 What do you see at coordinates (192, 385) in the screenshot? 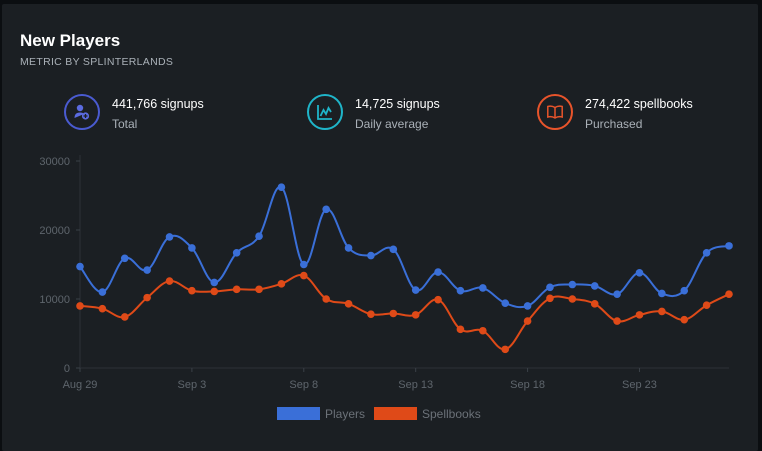
I see `x-tick-label: Sep 3` at bounding box center [192, 385].